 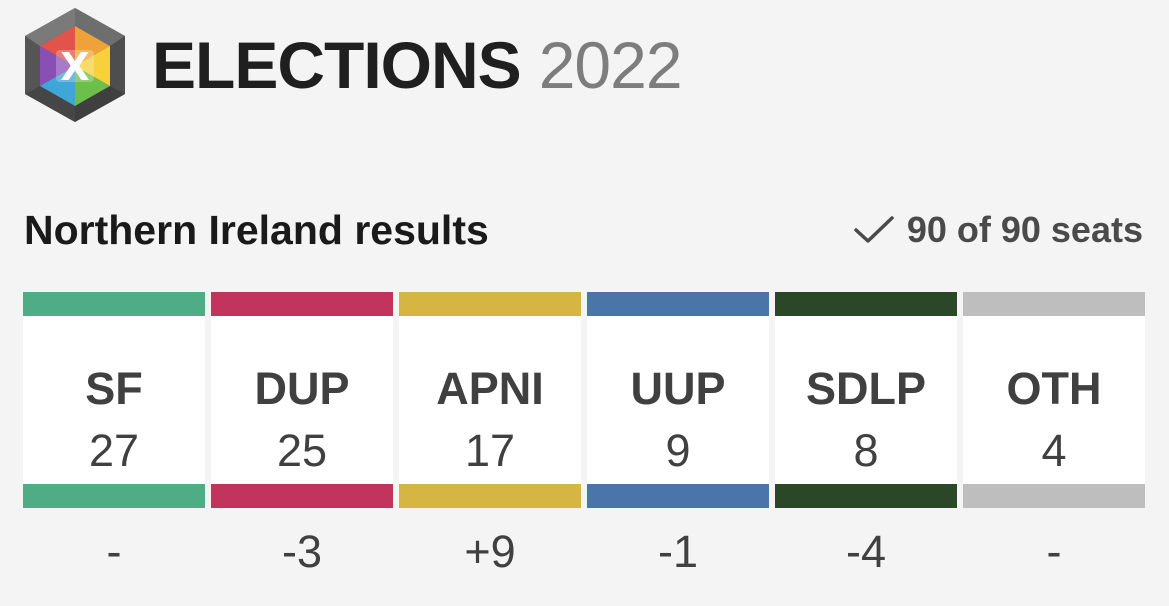 I want to click on party-abbreviation: SDLP, so click(x=865, y=388).